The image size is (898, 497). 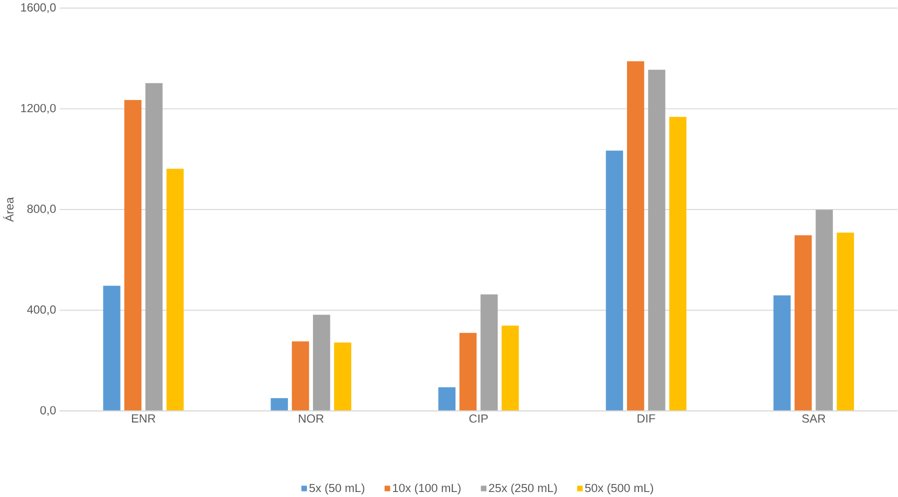 I want to click on x-tick-label: ENR, so click(x=144, y=418).